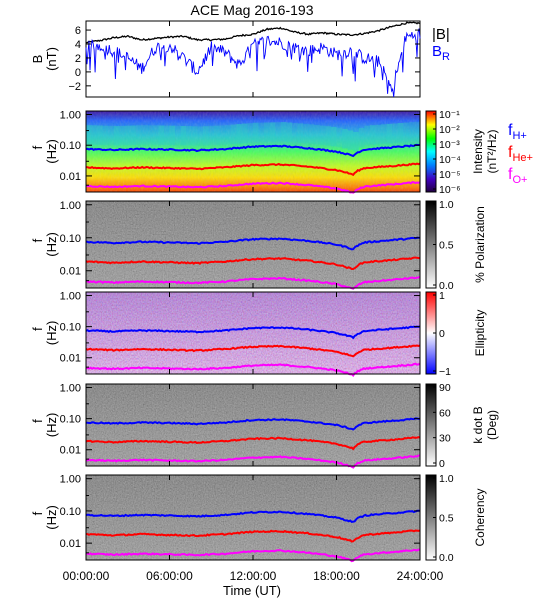 The image size is (550, 600). What do you see at coordinates (446, 519) in the screenshot?
I see `coherency-colorbar-tick-label: 0.5` at bounding box center [446, 519].